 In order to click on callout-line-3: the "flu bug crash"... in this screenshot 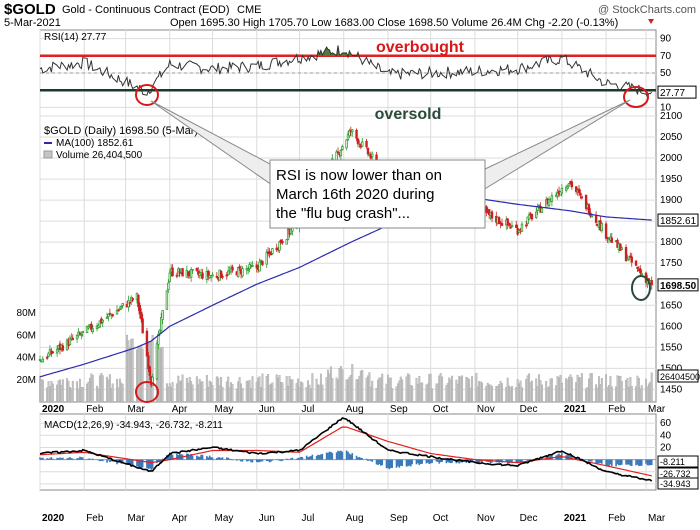, I will do `click(343, 213)`.